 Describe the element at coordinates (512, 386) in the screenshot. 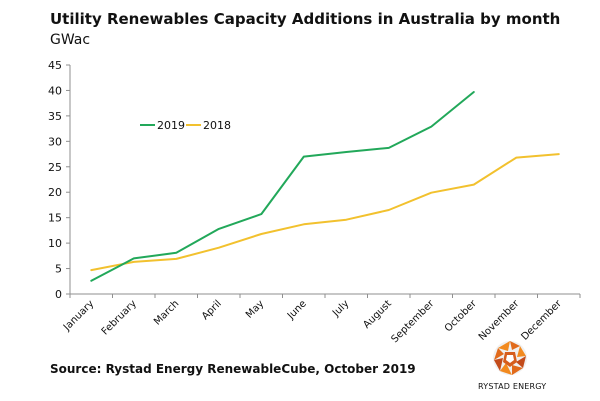

I see `logo-label: RYSTAD ENERGY` at that location.